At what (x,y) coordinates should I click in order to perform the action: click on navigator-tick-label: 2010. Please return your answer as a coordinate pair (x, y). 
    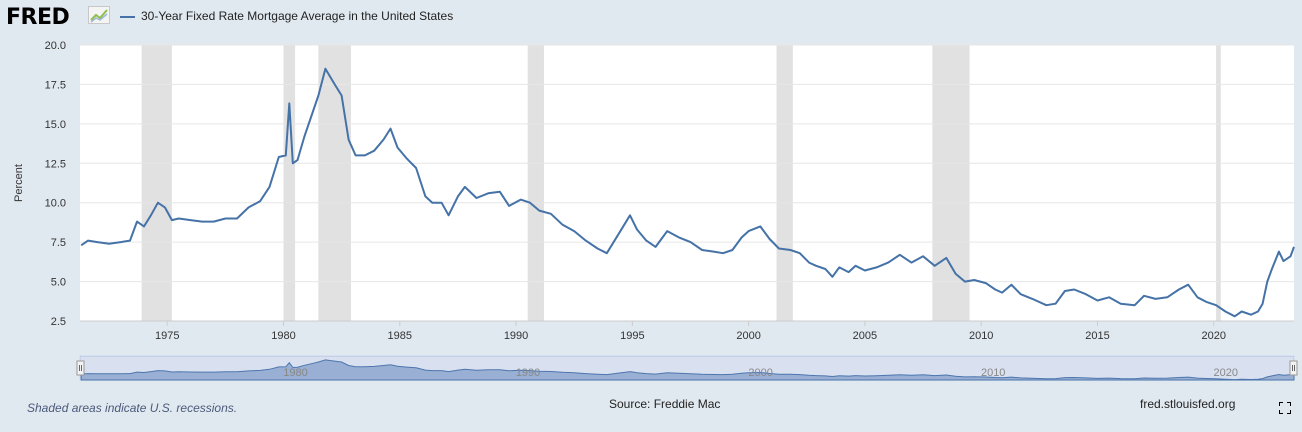
    Looking at the image, I should click on (993, 373).